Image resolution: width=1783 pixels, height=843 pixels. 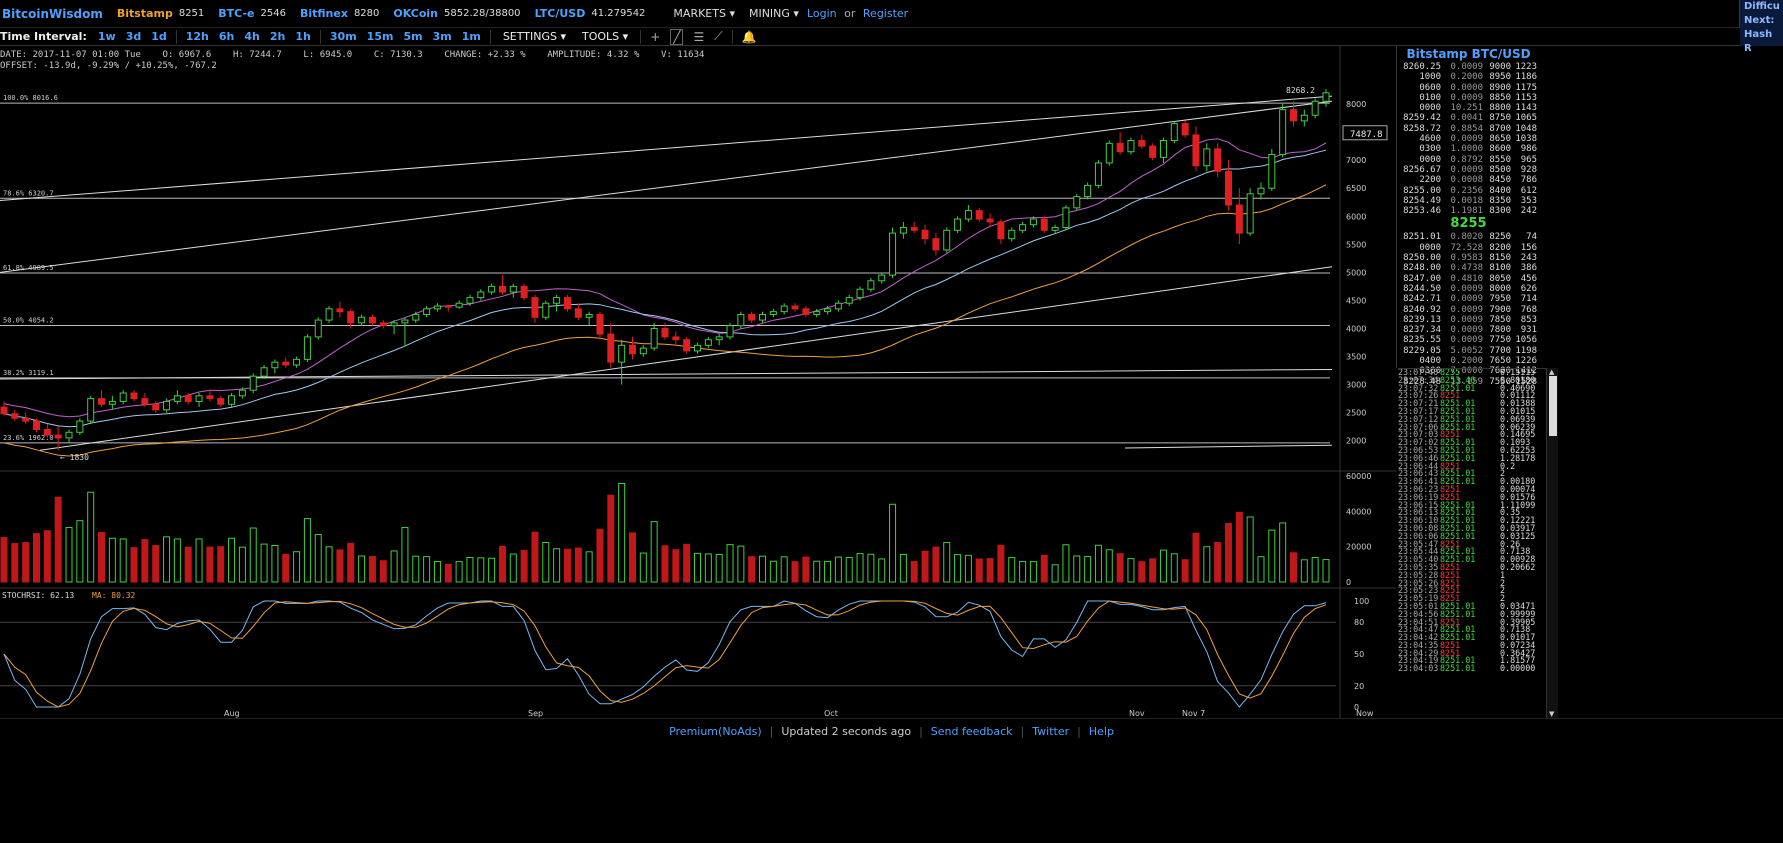 What do you see at coordinates (1468, 371) in the screenshot?
I see `order-row: 0300 7.0000 7600 1412` at bounding box center [1468, 371].